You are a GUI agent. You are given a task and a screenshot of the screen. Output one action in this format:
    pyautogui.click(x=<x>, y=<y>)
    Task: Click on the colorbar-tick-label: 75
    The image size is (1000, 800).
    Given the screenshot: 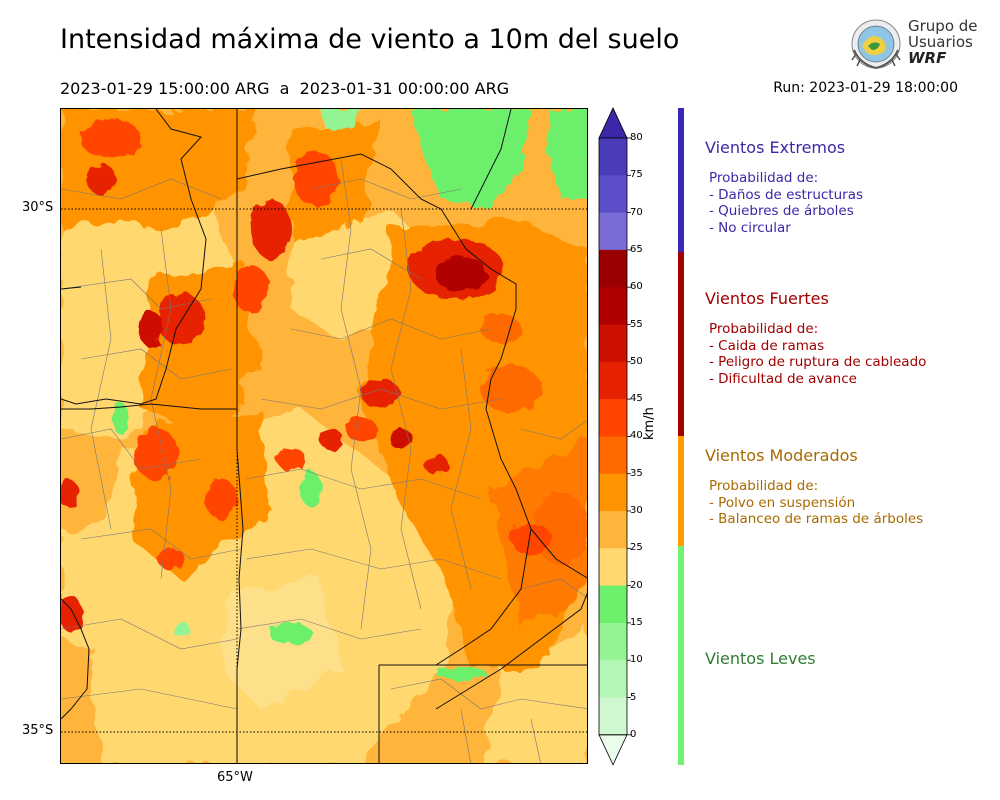 What is the action you would take?
    pyautogui.click(x=636, y=175)
    